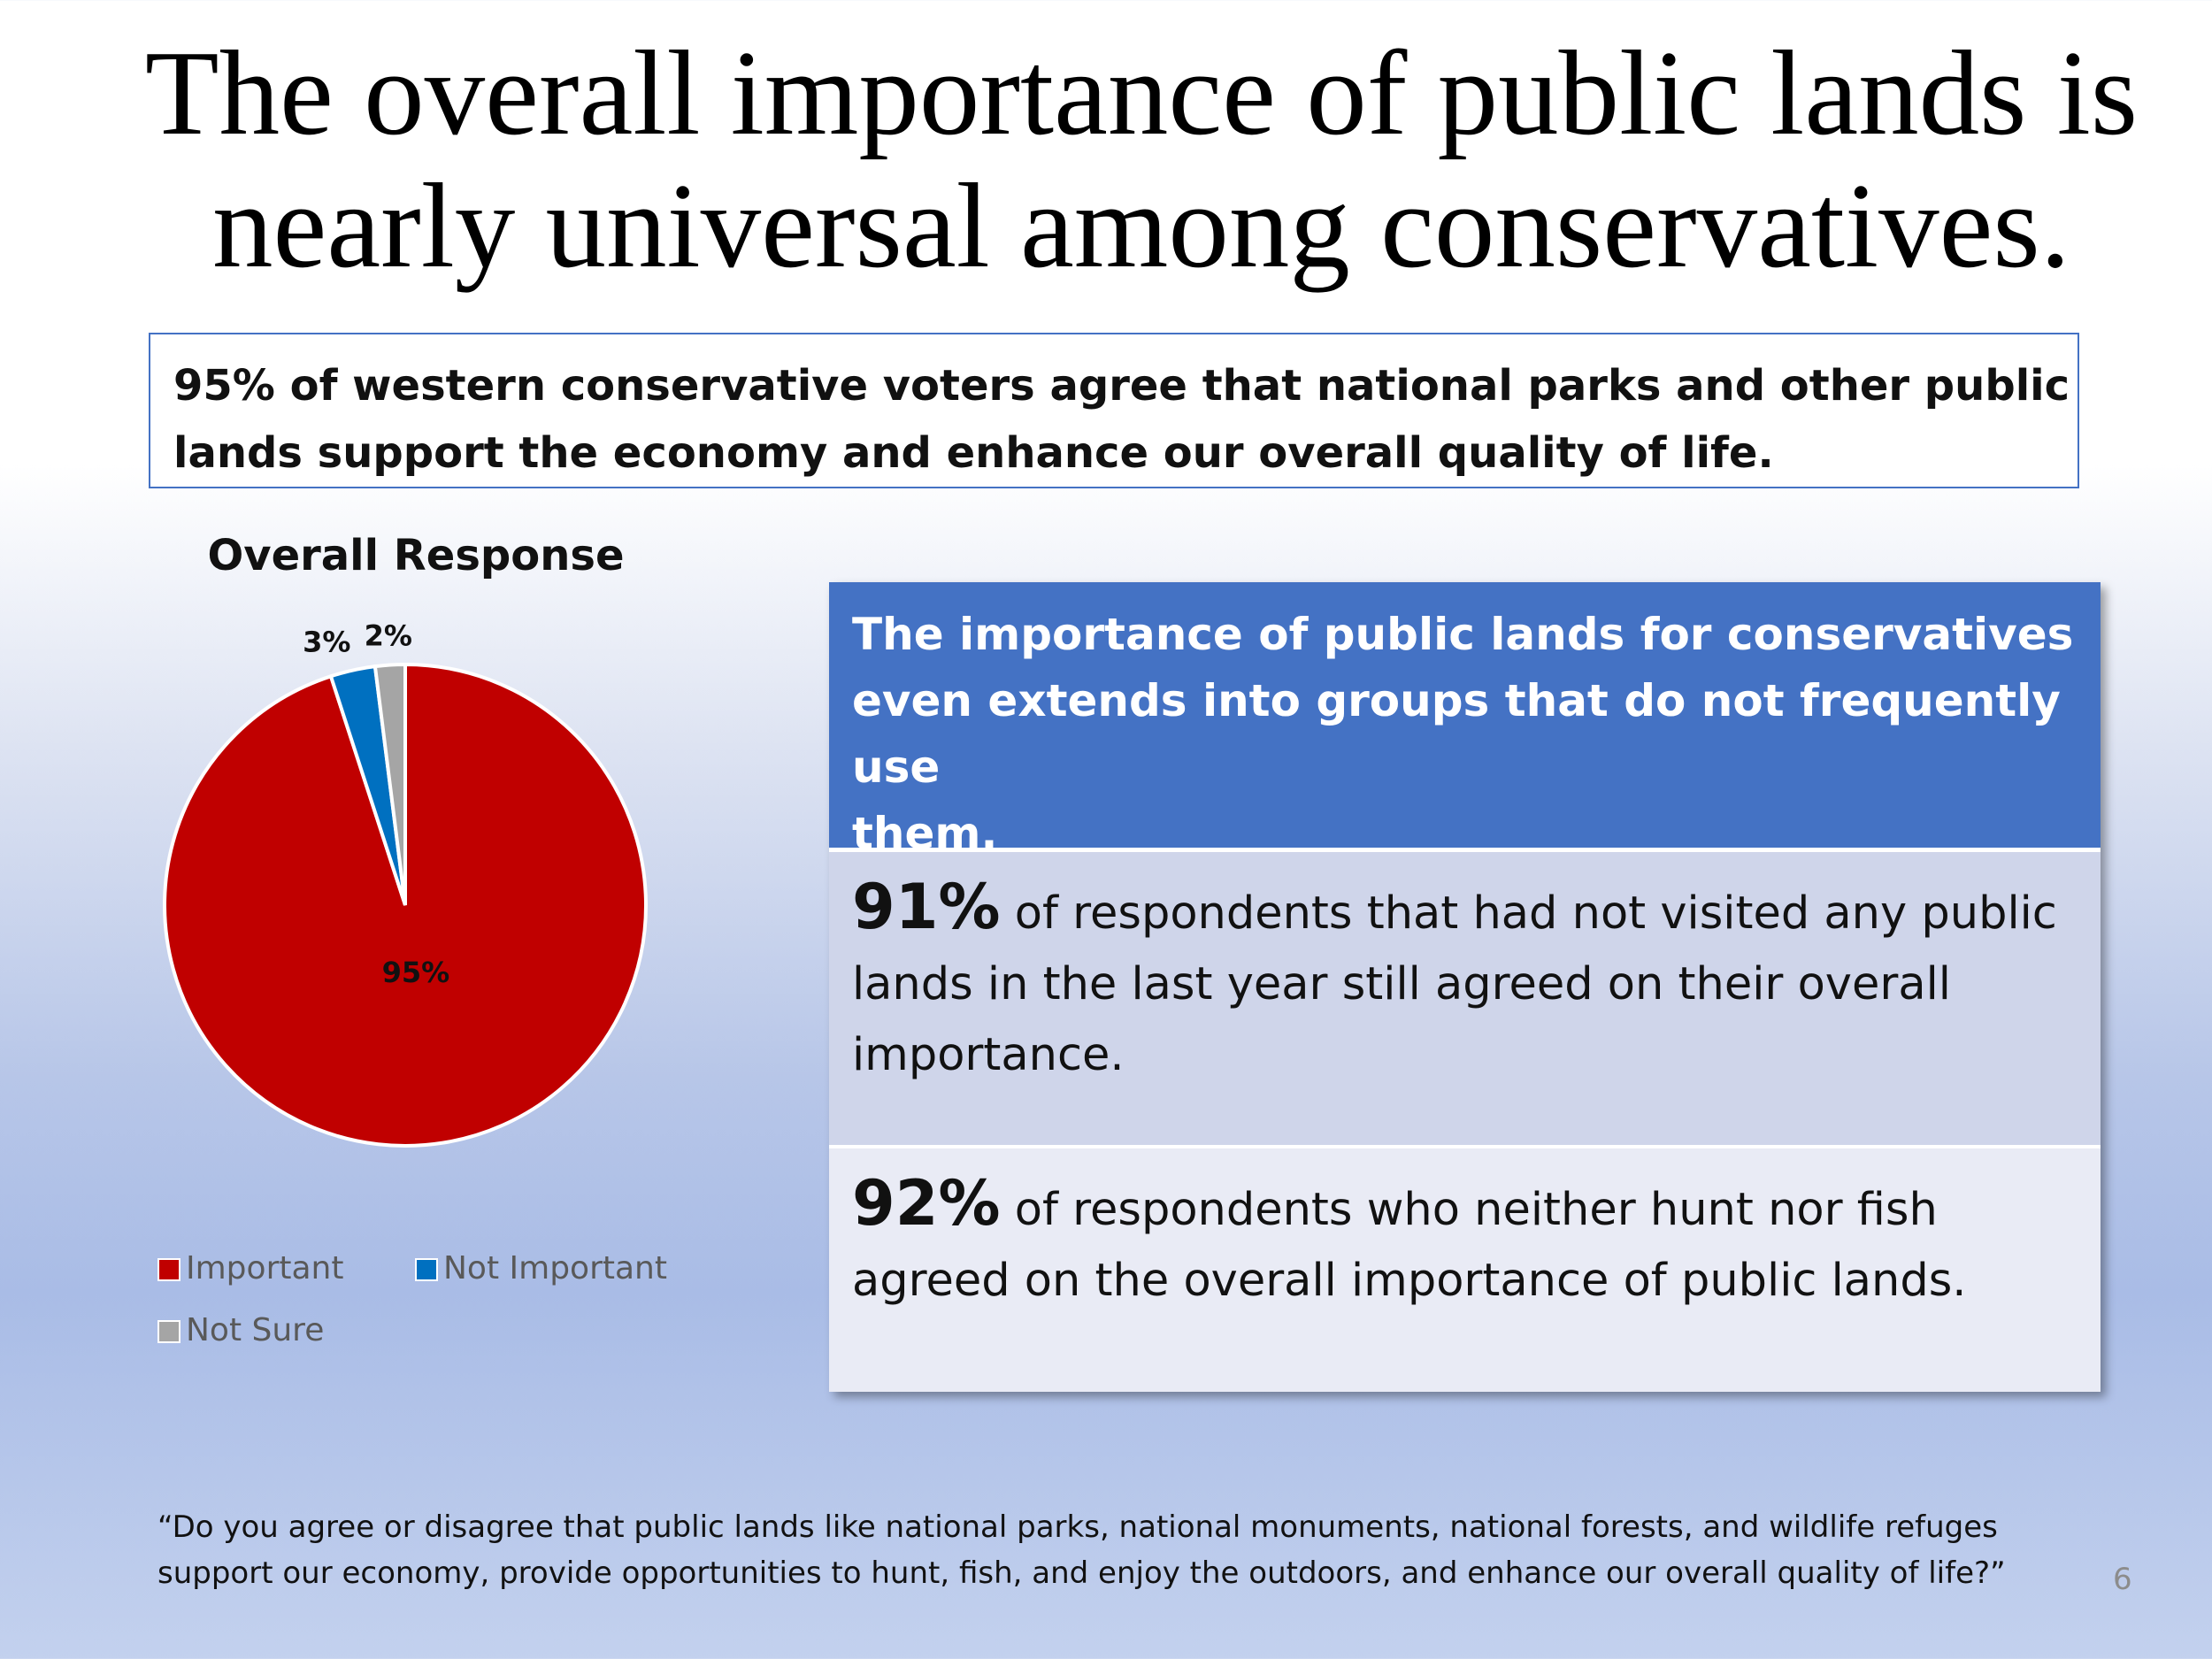 This screenshot has width=2212, height=1659. What do you see at coordinates (327, 642) in the screenshot?
I see `pie-data-label: 3%` at bounding box center [327, 642].